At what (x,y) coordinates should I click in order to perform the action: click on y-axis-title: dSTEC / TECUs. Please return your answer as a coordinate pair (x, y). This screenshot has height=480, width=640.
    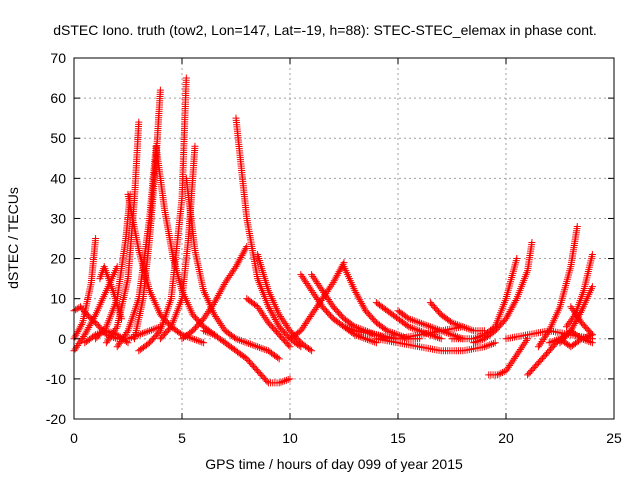
    Looking at the image, I should click on (13, 238).